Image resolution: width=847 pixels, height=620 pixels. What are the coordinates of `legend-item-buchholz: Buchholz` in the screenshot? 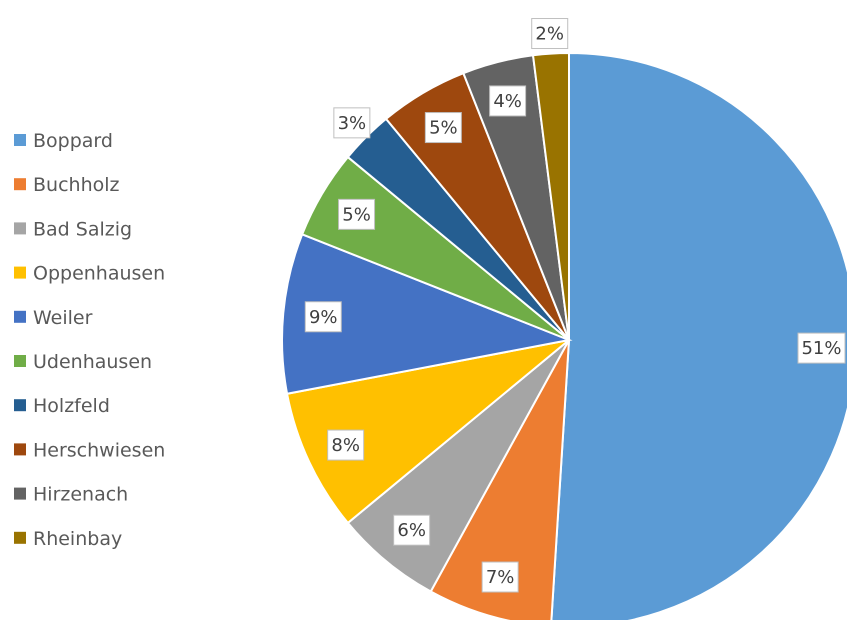 It's located at (67, 185).